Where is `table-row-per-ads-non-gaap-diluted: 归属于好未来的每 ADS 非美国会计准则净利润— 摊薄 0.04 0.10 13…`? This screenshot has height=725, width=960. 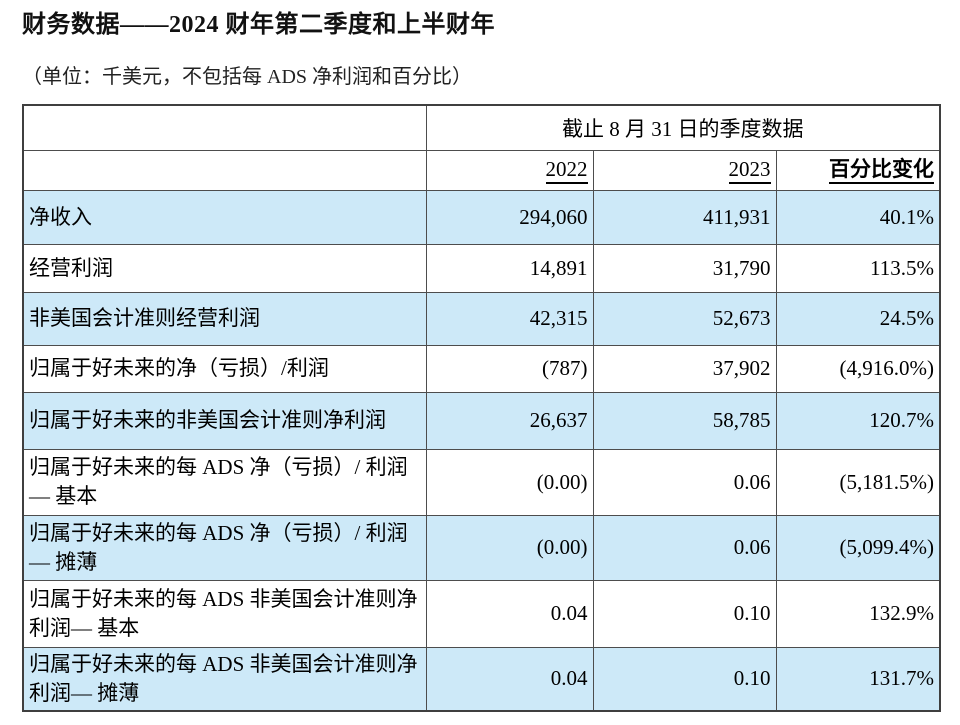
table-row-per-ads-non-gaap-diluted: 归属于好未来的每 ADS 非美国会计准则净利润— 摊薄 0.04 0.10 13… is located at coordinates (481, 678).